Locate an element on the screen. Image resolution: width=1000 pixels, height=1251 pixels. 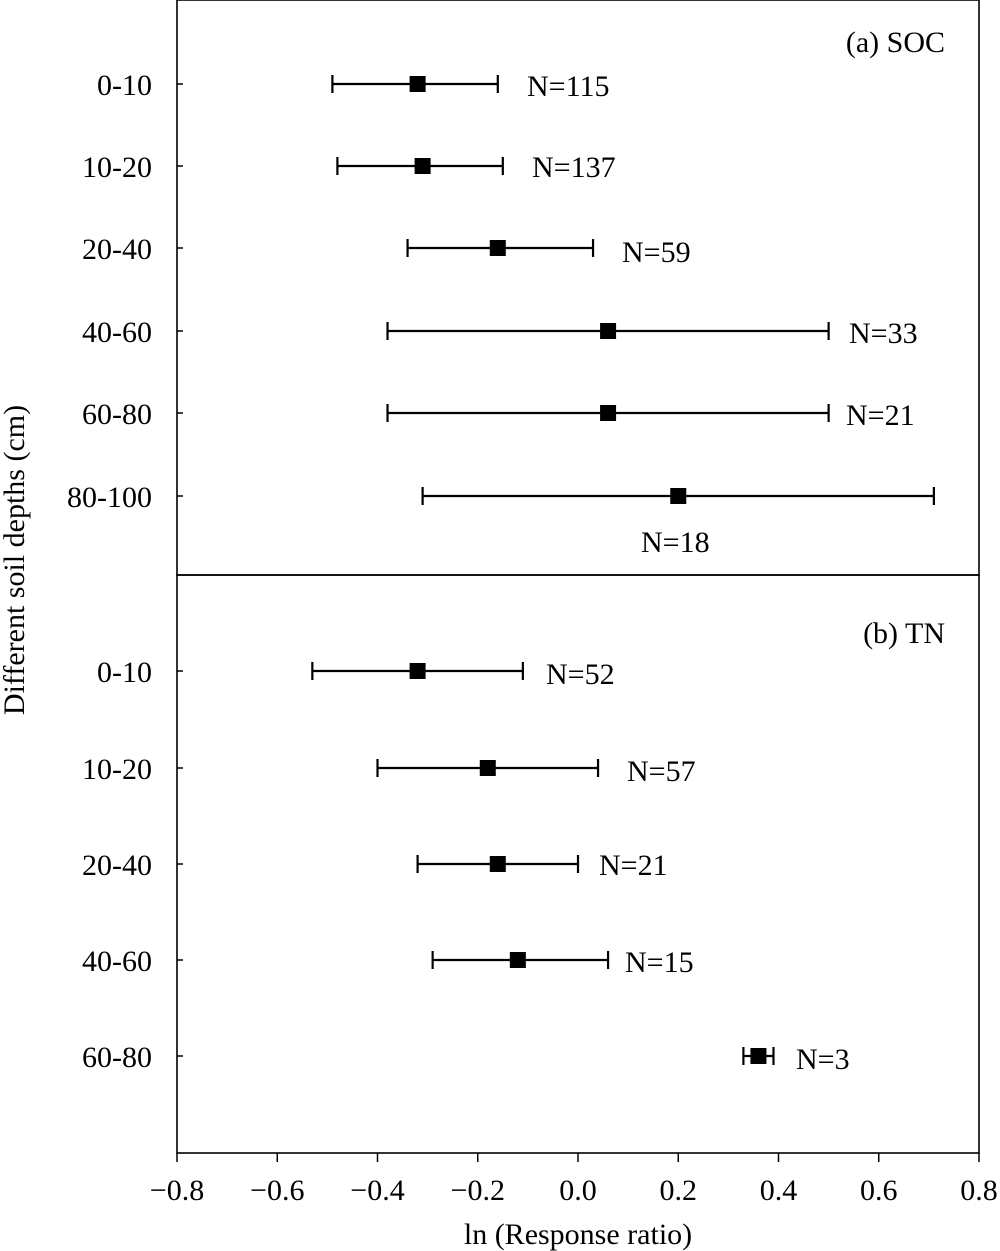
sample-size-label: N=115 is located at coordinates (568, 86).